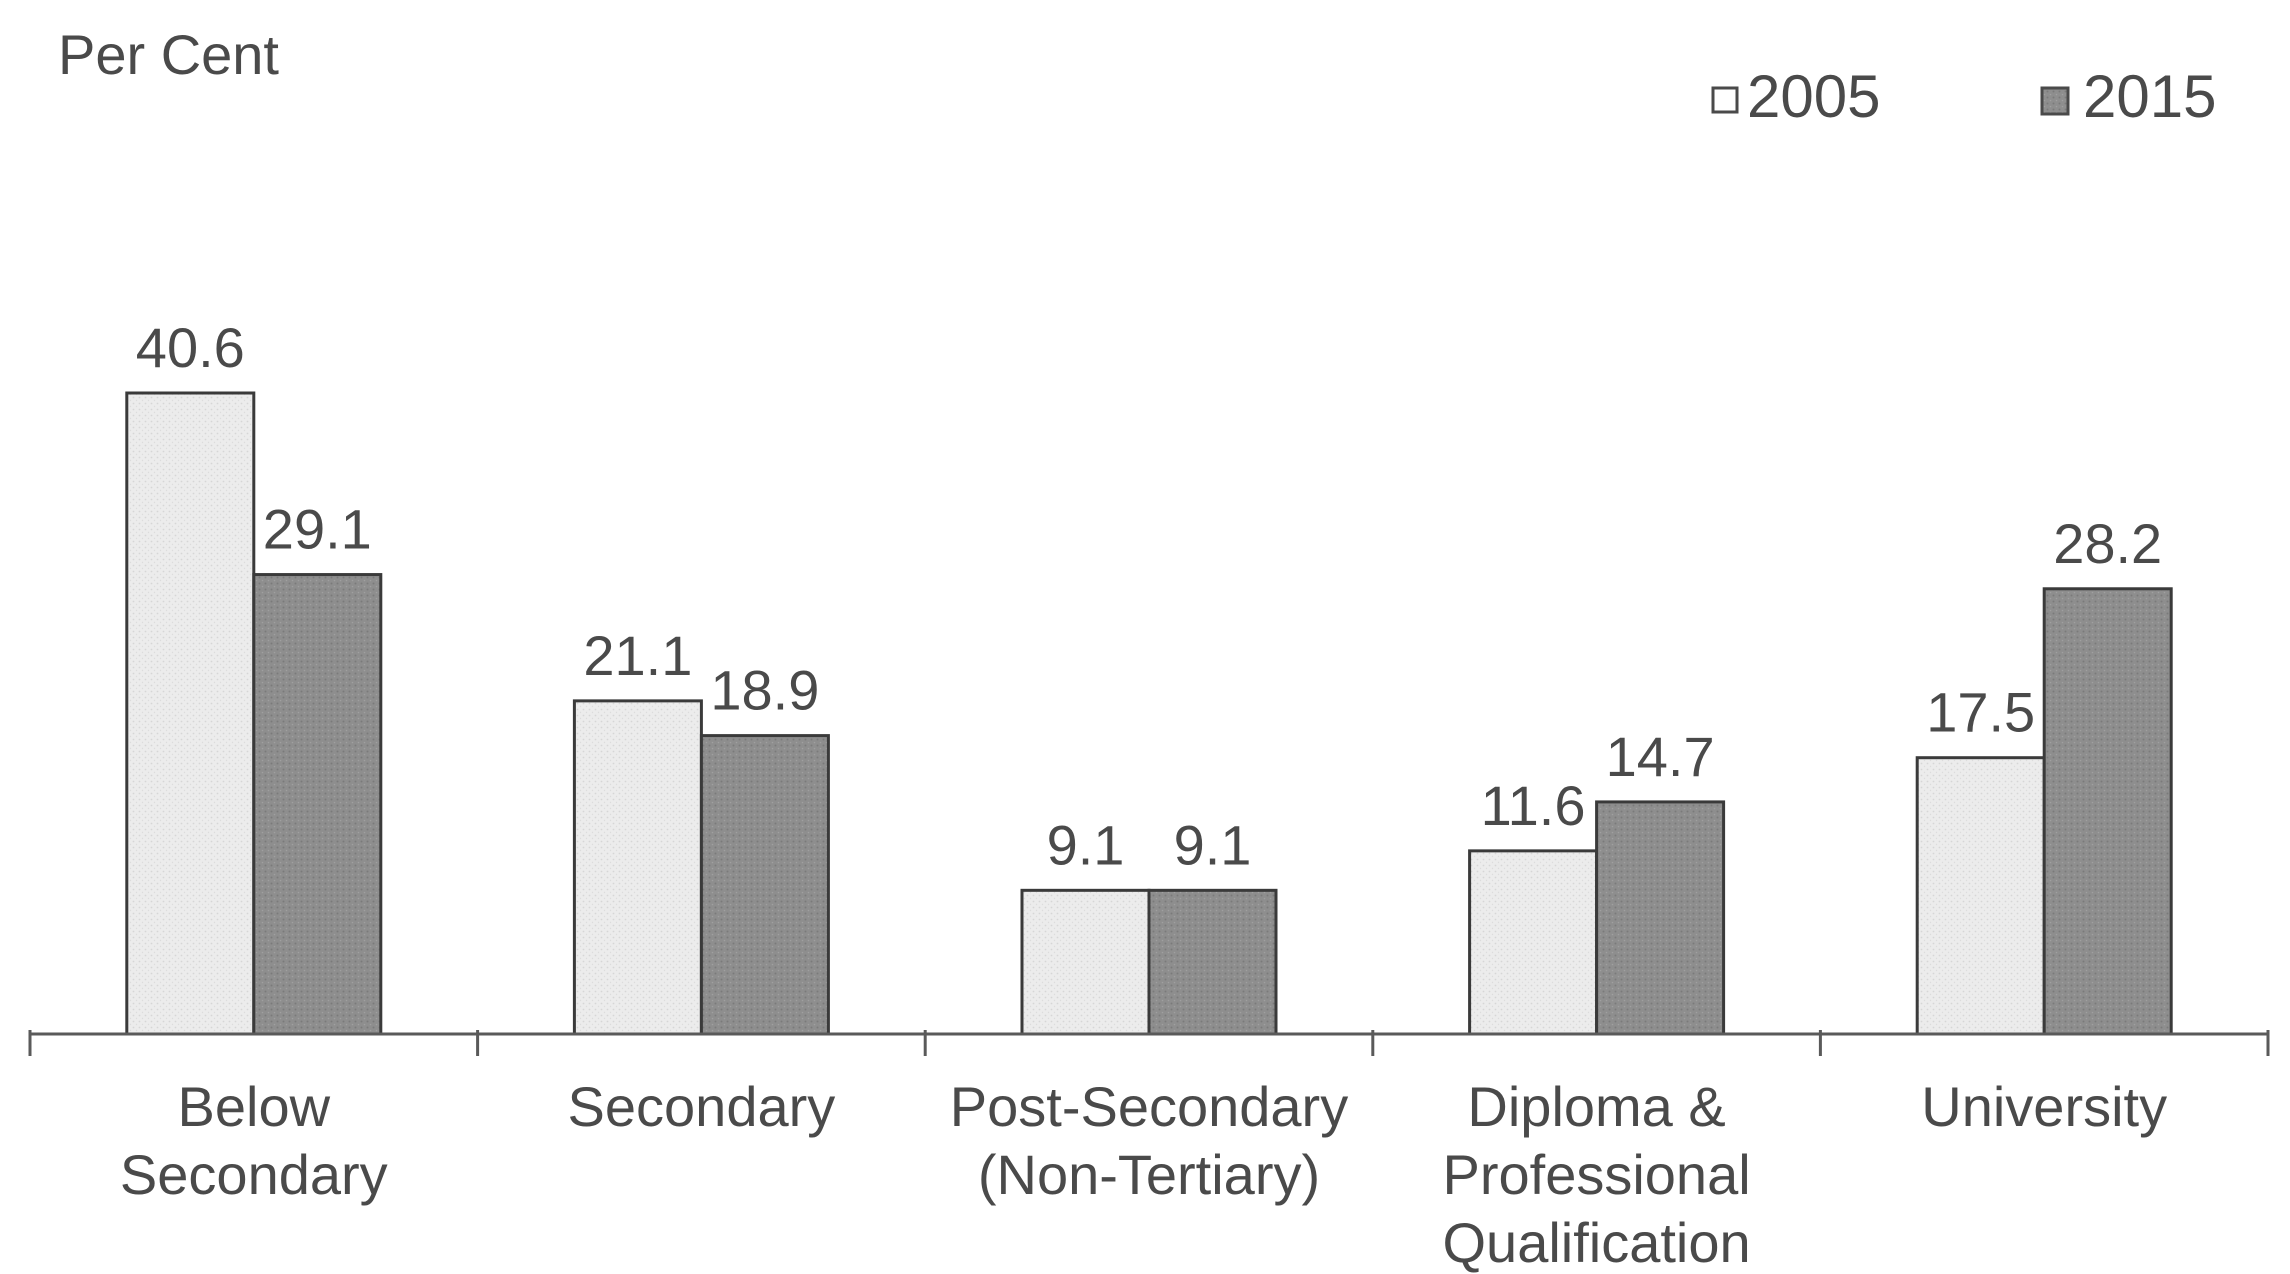 The image size is (2290, 1274). I want to click on legend: 2005 2015, so click(1963, 96).